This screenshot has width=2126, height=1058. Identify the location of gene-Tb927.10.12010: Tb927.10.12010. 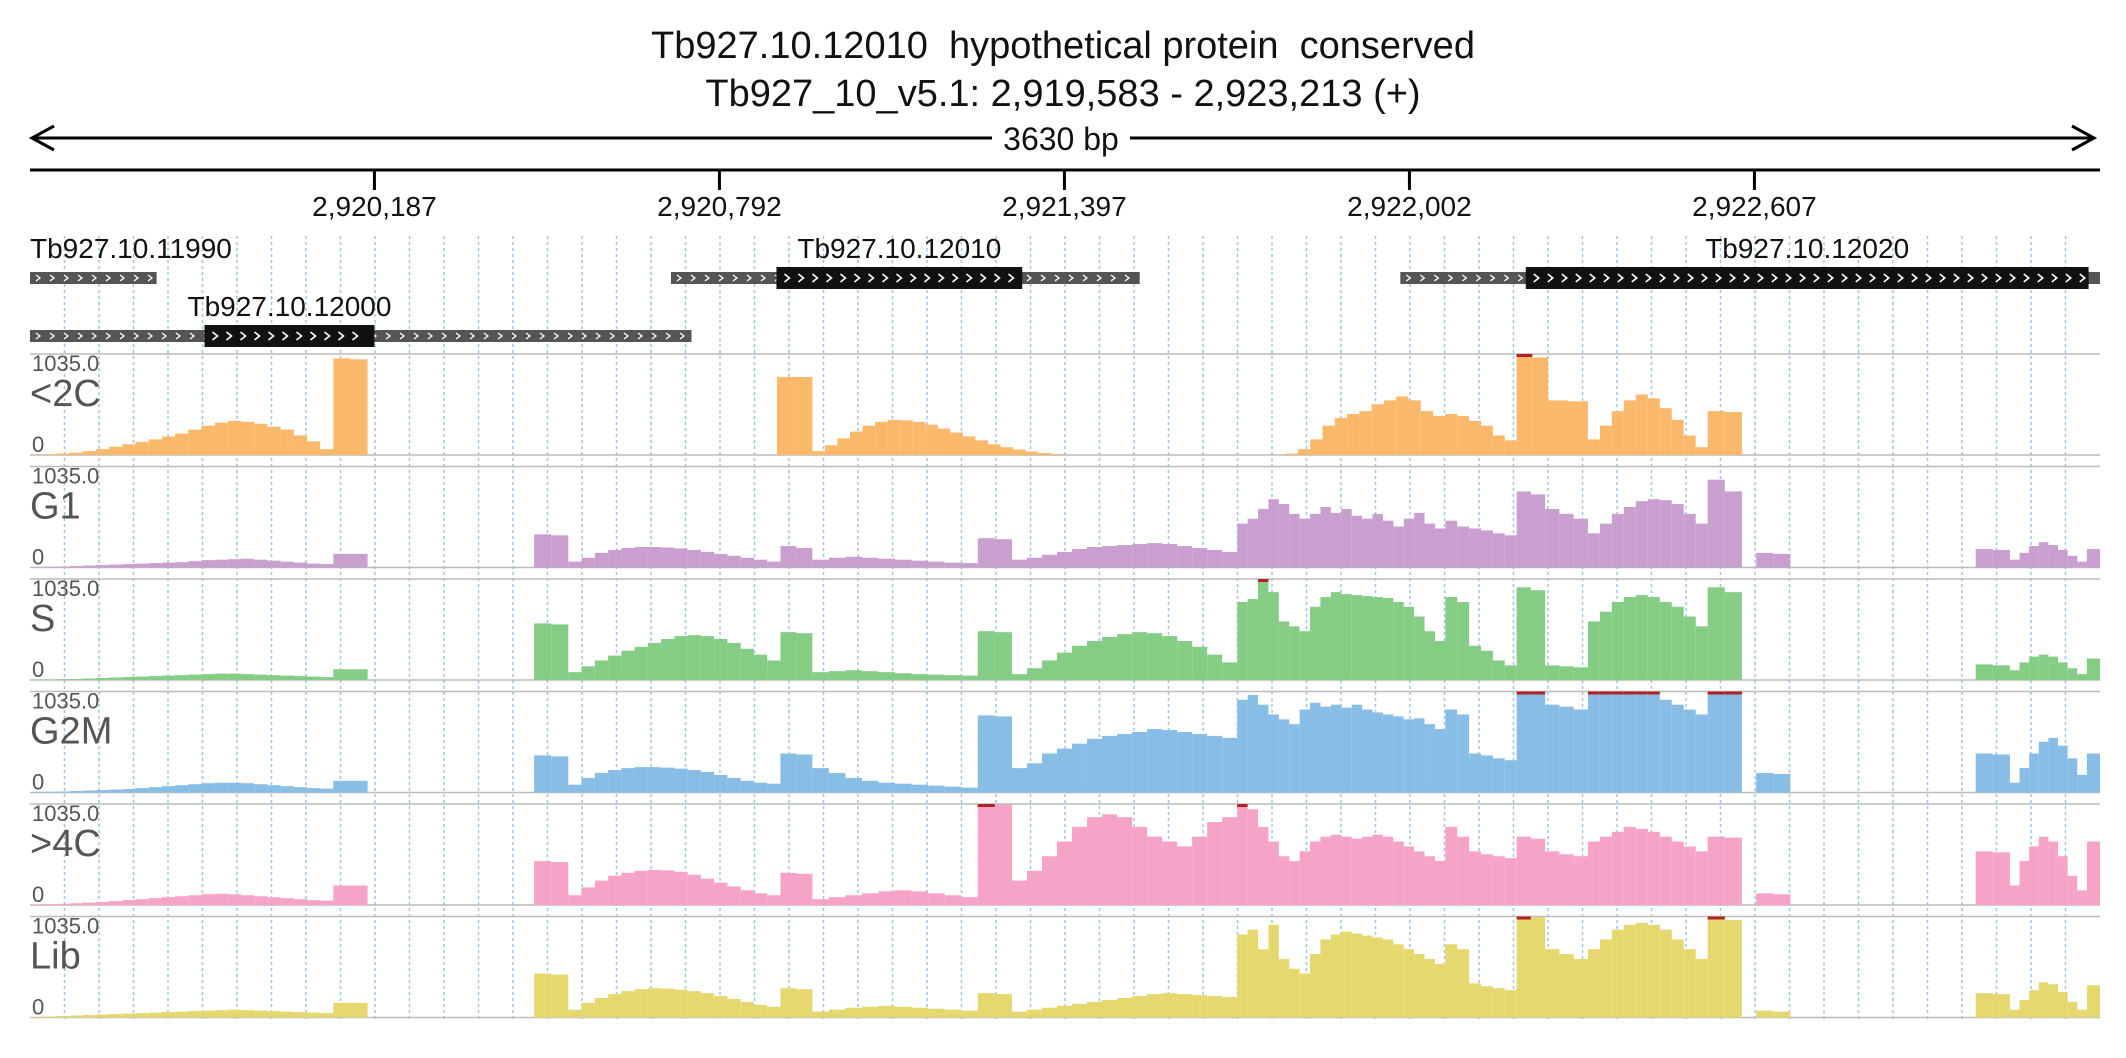
(905, 261).